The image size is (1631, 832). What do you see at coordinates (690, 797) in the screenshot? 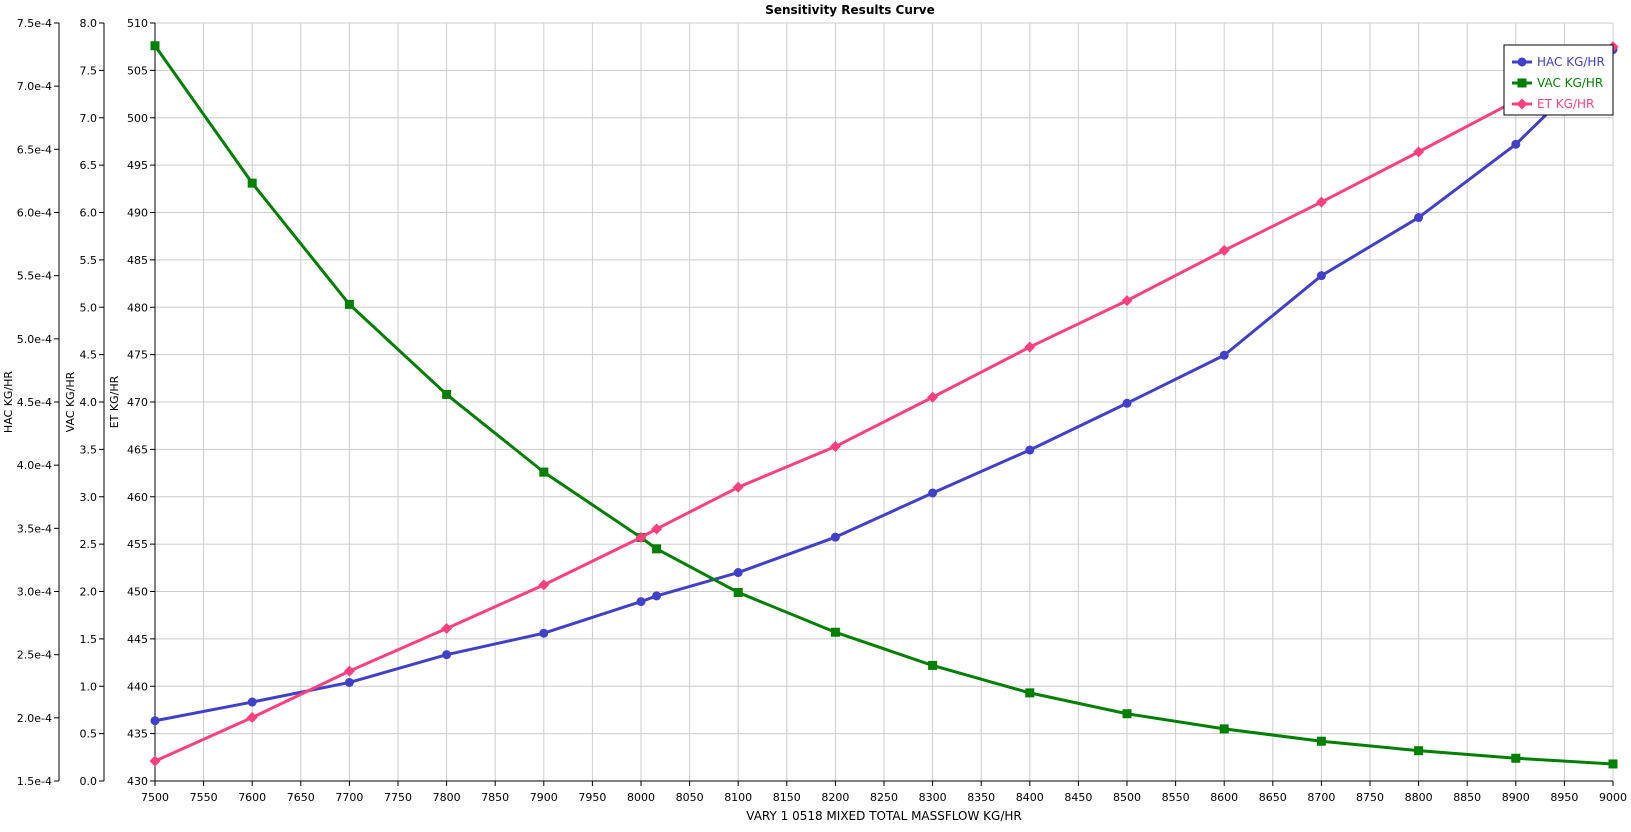
I see `x-tick-label: 8050` at bounding box center [690, 797].